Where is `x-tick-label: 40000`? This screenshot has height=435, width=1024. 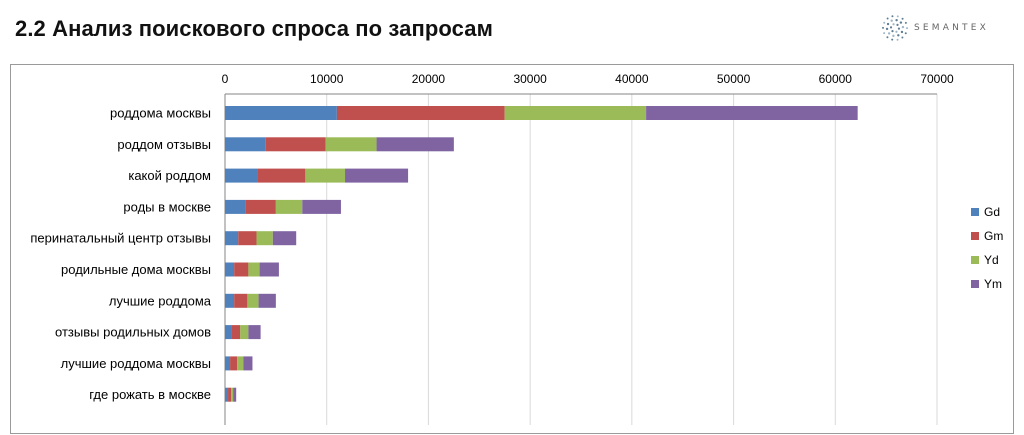 x-tick-label: 40000 is located at coordinates (632, 79).